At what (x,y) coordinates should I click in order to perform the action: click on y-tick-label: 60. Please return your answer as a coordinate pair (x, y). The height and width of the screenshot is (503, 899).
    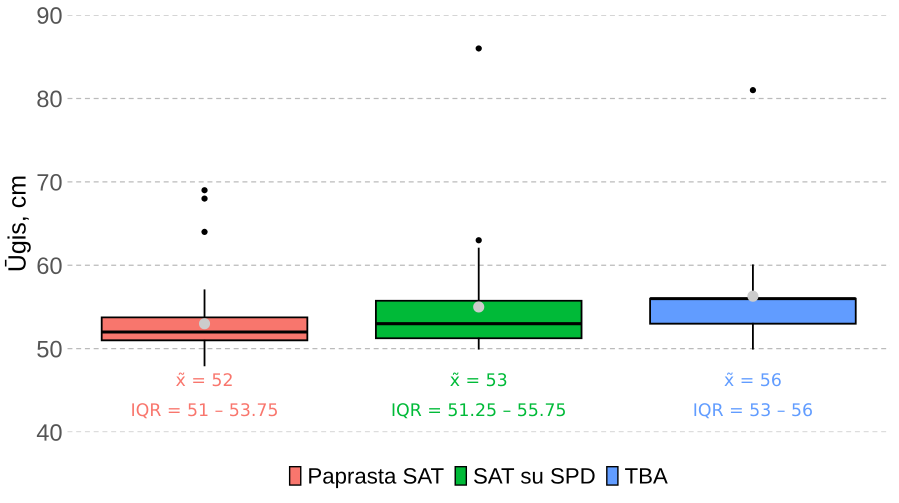
    Looking at the image, I should click on (50, 265).